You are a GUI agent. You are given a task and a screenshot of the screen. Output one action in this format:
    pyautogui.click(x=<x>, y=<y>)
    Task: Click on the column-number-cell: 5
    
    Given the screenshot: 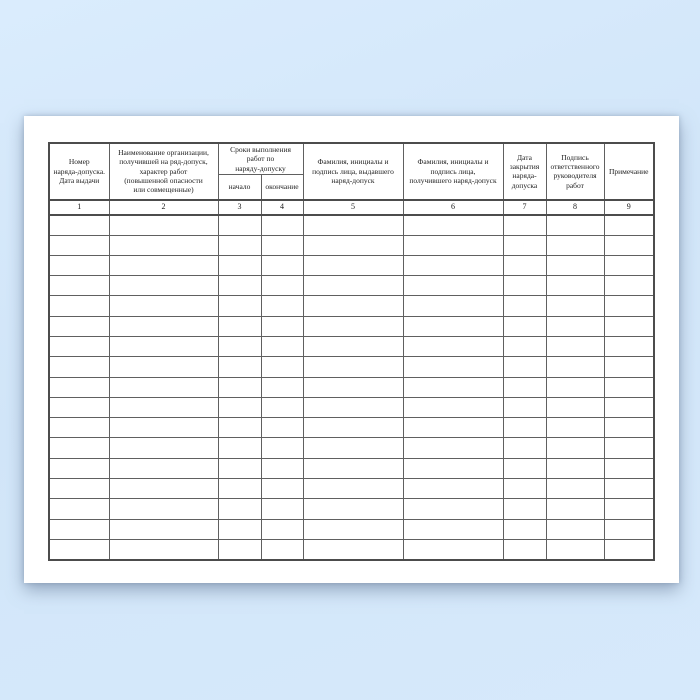 What is the action you would take?
    pyautogui.click(x=353, y=207)
    